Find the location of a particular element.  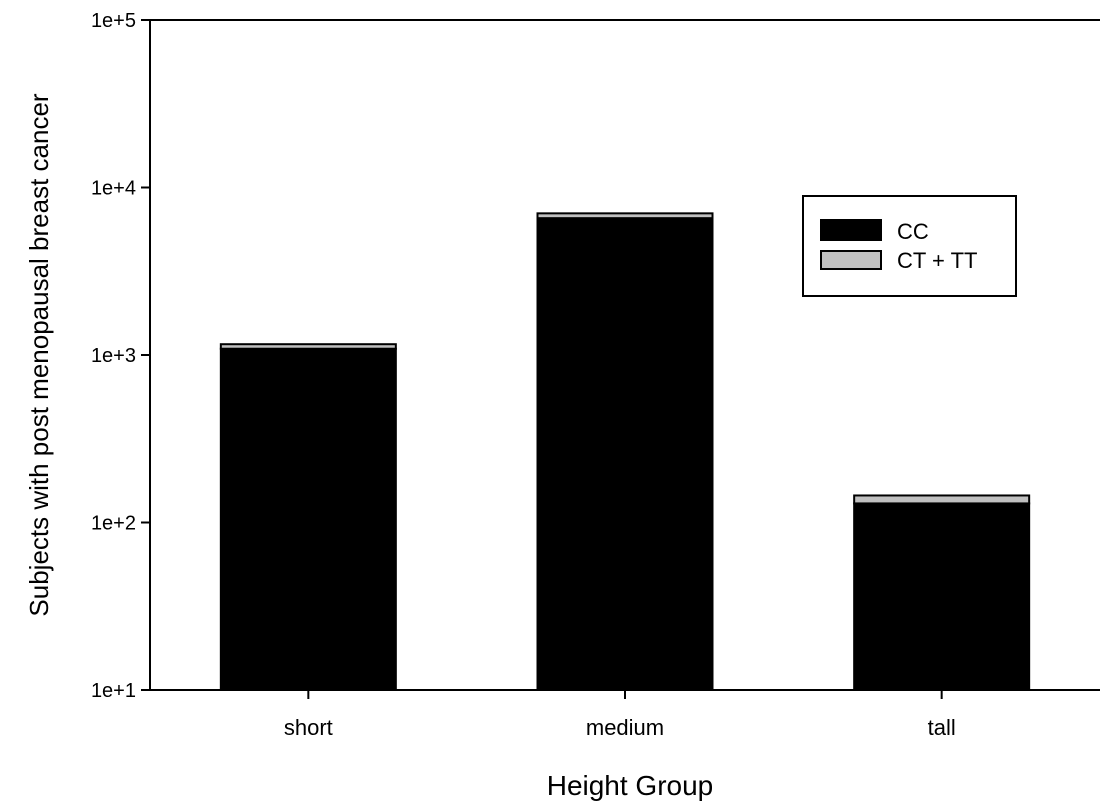

y-tick-label: 1e+3 is located at coordinates (113, 356).